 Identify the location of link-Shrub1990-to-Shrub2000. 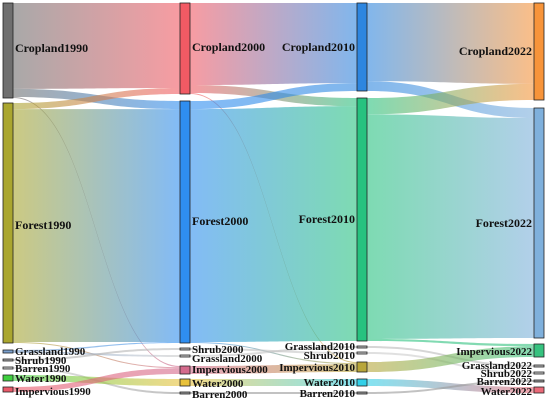
(96, 354).